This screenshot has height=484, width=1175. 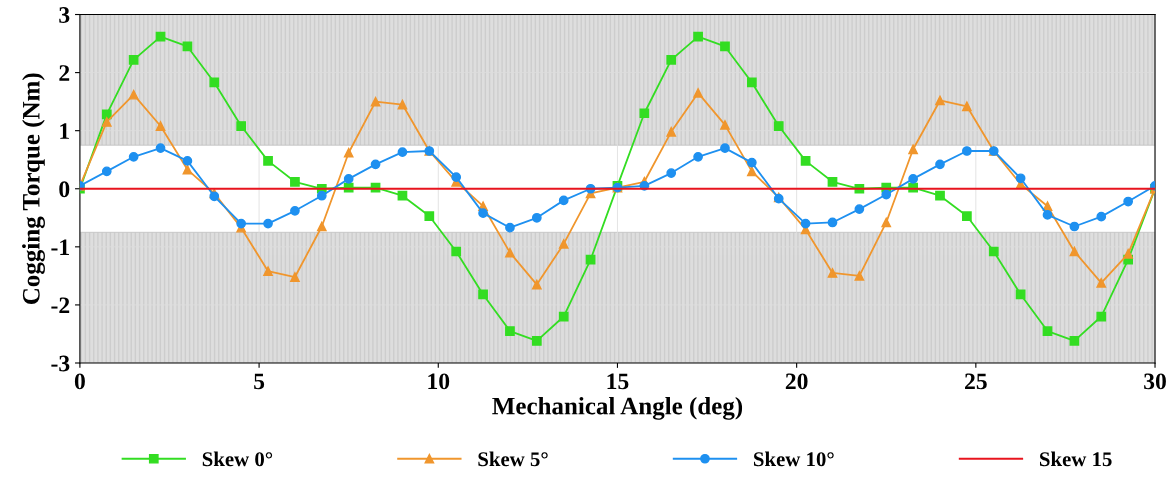 What do you see at coordinates (64, 131) in the screenshot?
I see `y-tick-label: 1` at bounding box center [64, 131].